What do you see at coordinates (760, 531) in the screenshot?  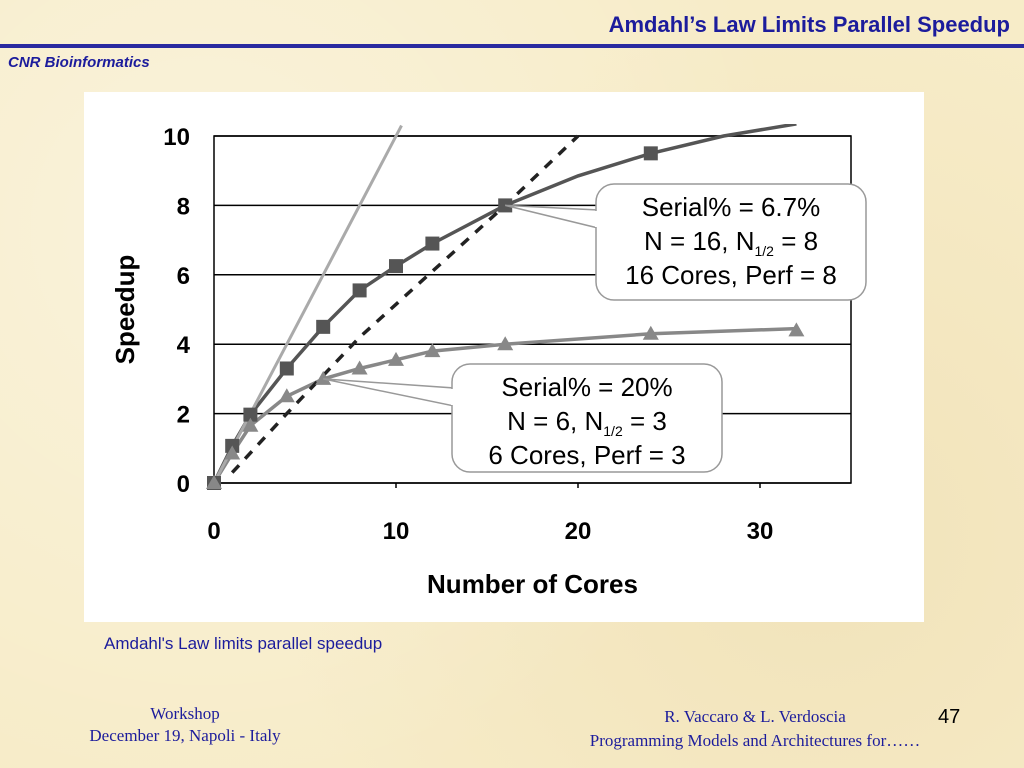 I see `x-tick-label: 30` at bounding box center [760, 531].